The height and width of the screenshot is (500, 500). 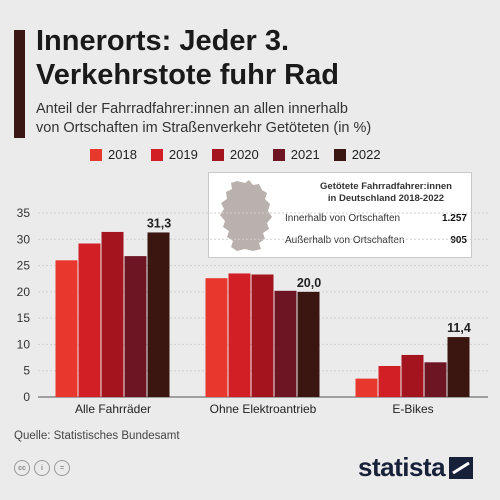 What do you see at coordinates (459, 328) in the screenshot?
I see `data-label: 11,4` at bounding box center [459, 328].